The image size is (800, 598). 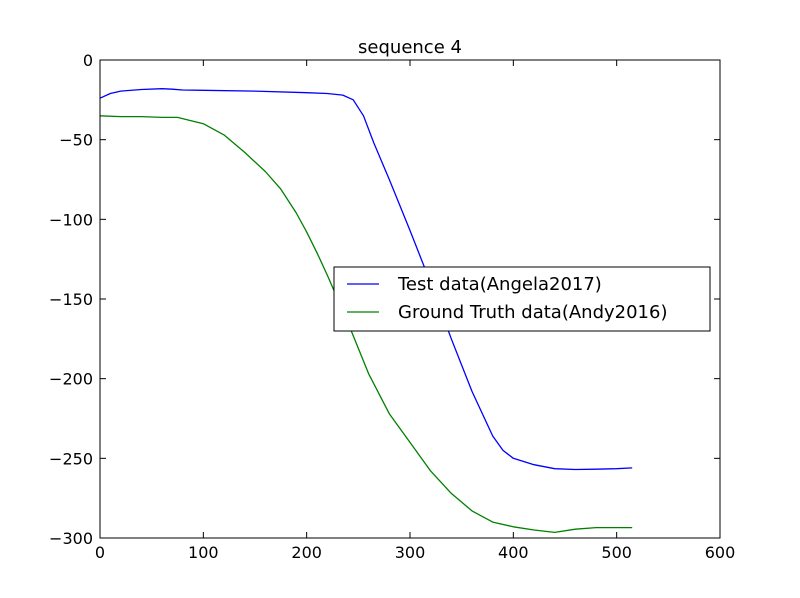 I want to click on y-tick-label: −200, so click(x=71, y=379).